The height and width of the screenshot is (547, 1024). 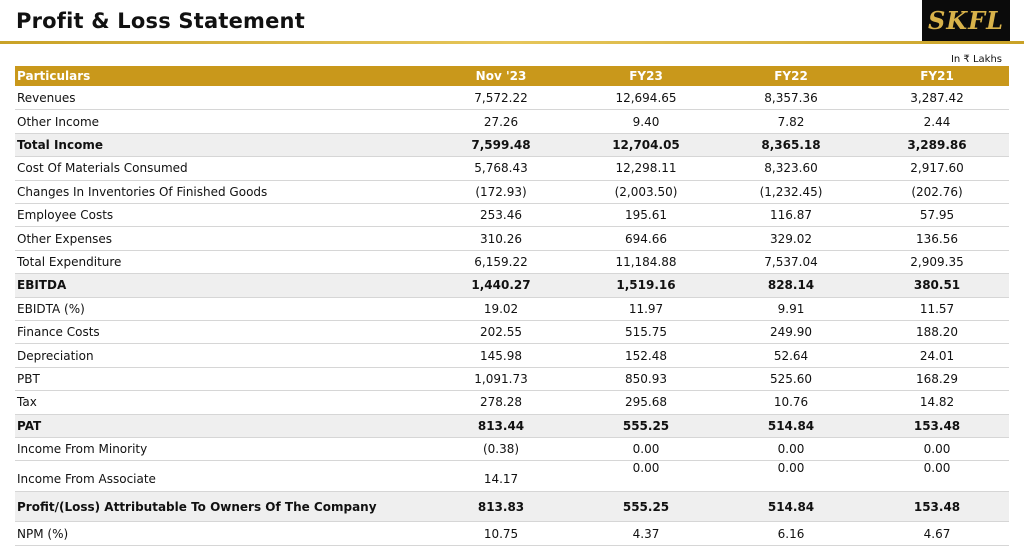 What do you see at coordinates (54, 76) in the screenshot?
I see `column-header: Particulars` at bounding box center [54, 76].